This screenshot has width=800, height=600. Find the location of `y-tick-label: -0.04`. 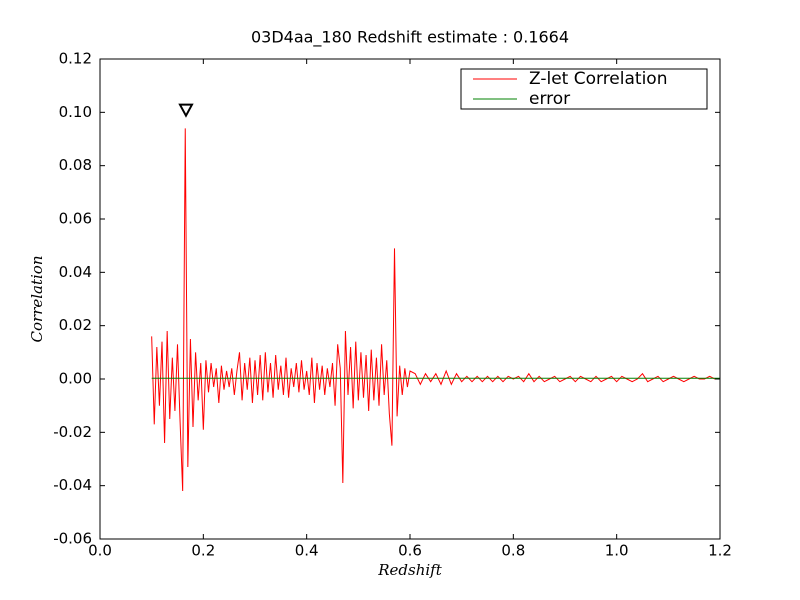

y-tick-label: -0.04 is located at coordinates (72, 485).